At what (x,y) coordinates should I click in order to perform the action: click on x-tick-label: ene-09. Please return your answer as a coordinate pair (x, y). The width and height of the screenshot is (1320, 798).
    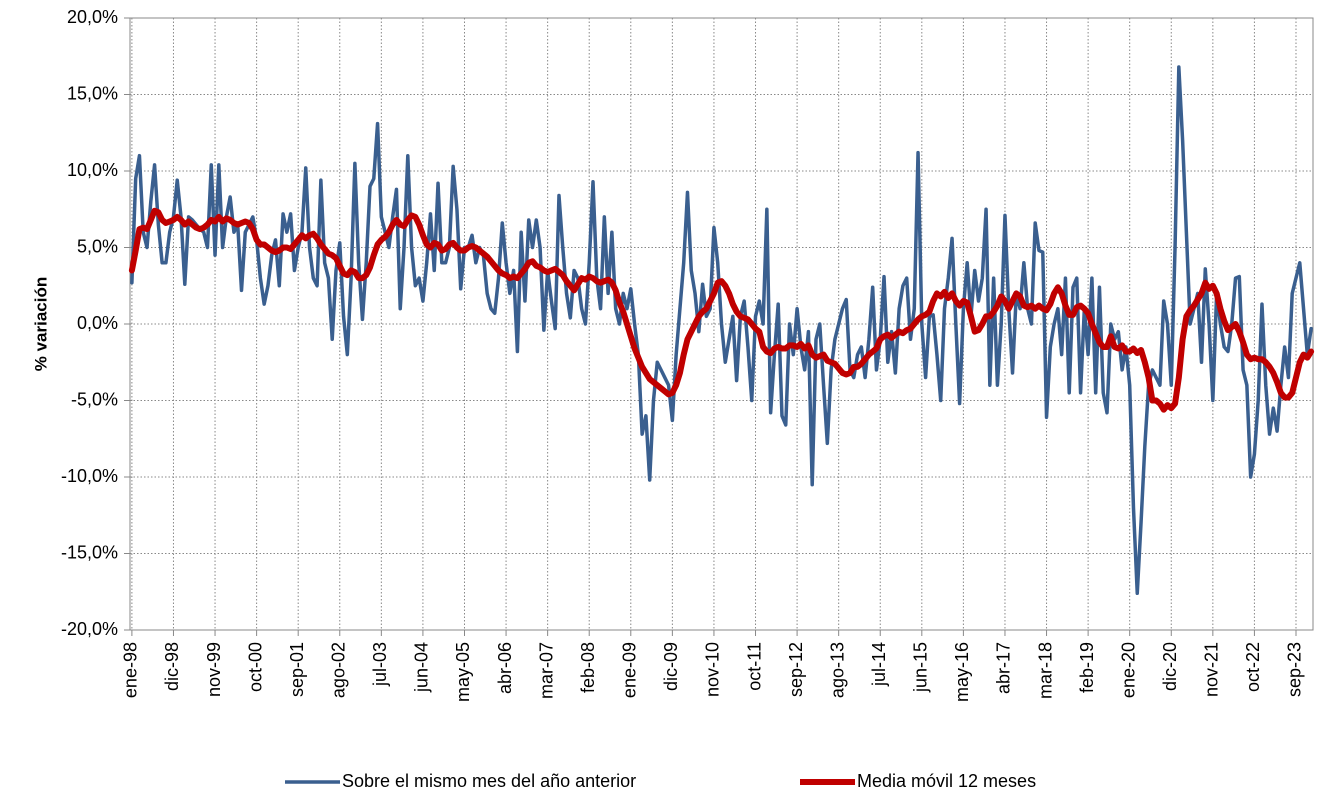
    Looking at the image, I should click on (630, 670).